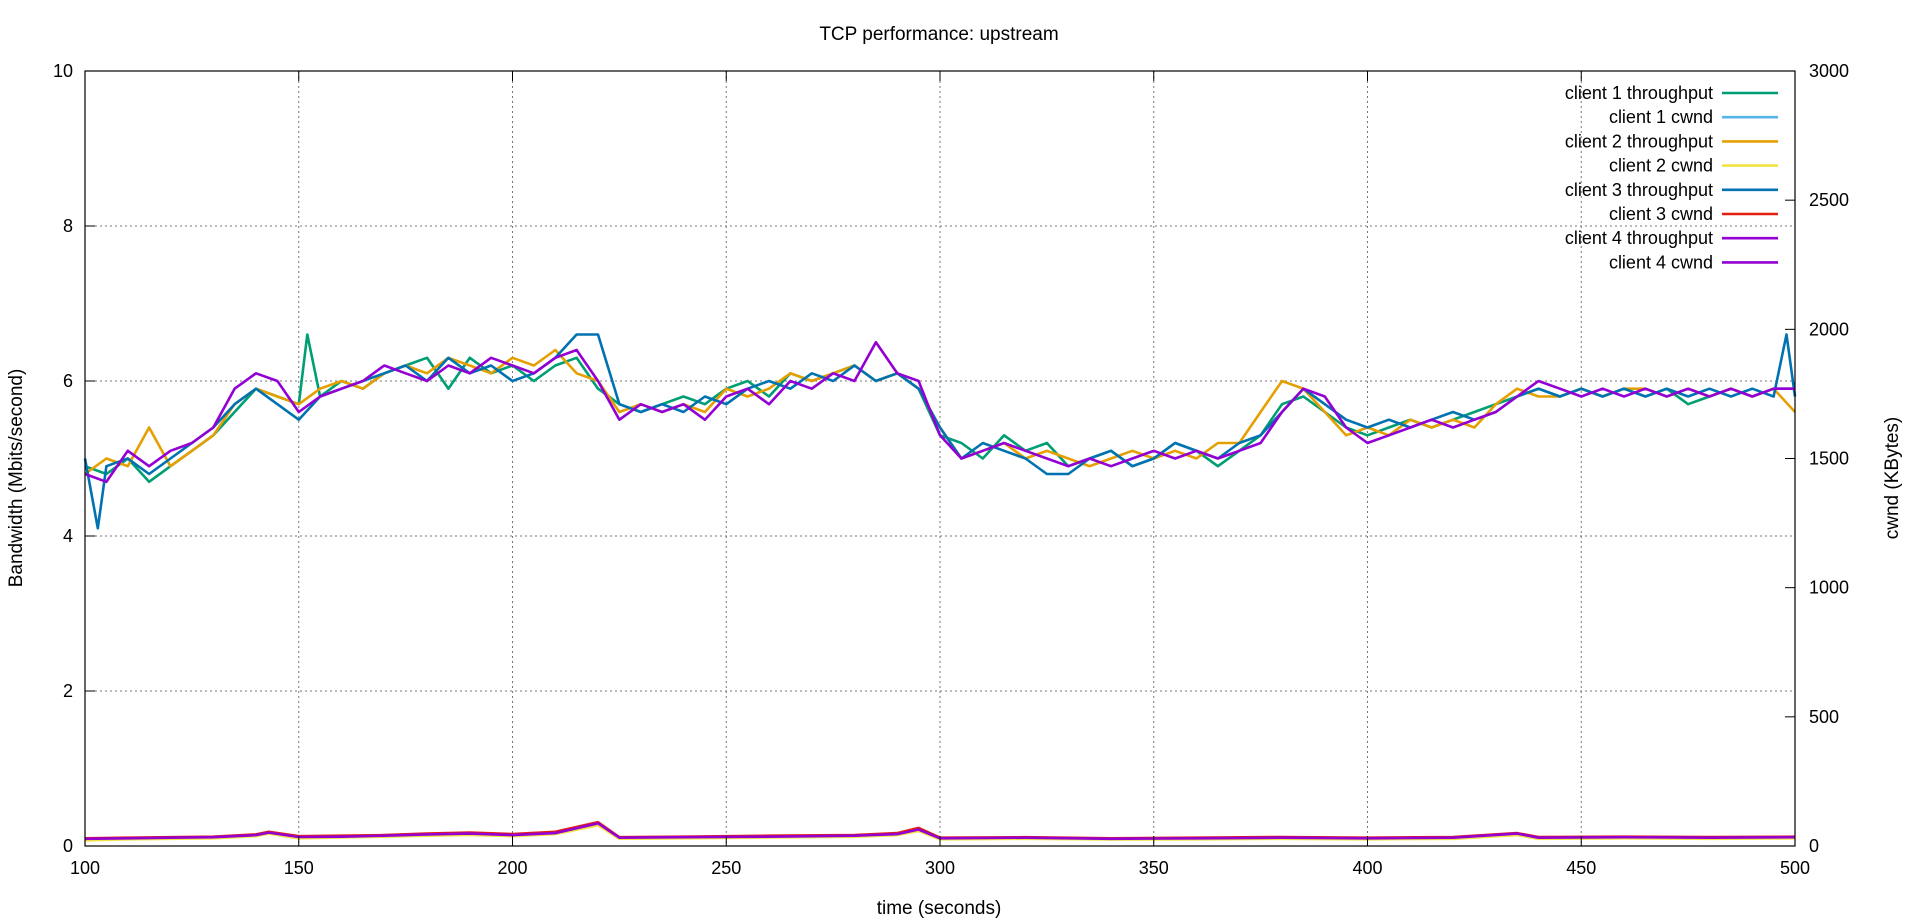 This screenshot has height=922, width=1920. Describe the element at coordinates (940, 868) in the screenshot. I see `x-tick-label: 300` at that location.